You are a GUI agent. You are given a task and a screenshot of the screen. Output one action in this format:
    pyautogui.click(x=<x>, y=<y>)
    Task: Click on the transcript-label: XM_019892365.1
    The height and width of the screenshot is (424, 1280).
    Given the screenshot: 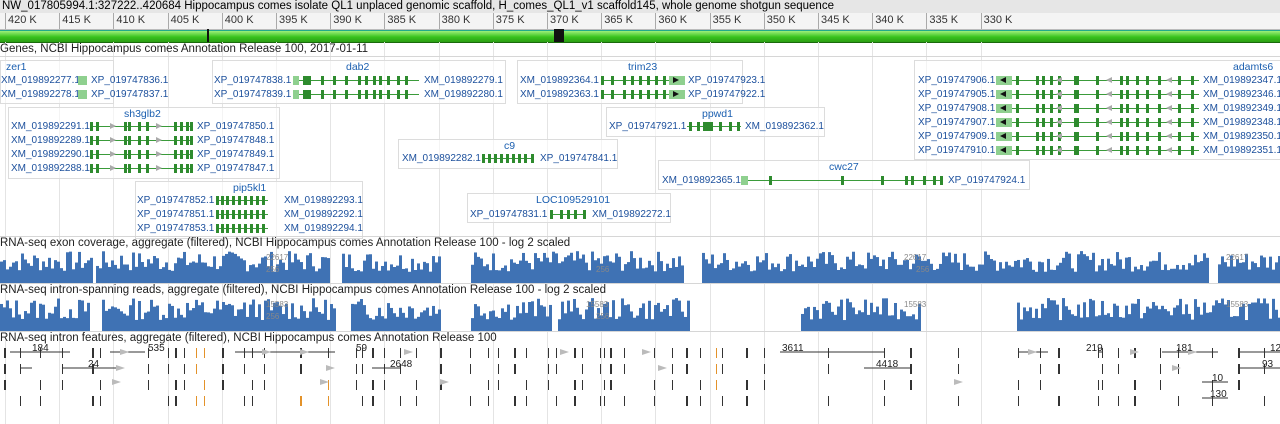 What is the action you would take?
    pyautogui.click(x=701, y=180)
    